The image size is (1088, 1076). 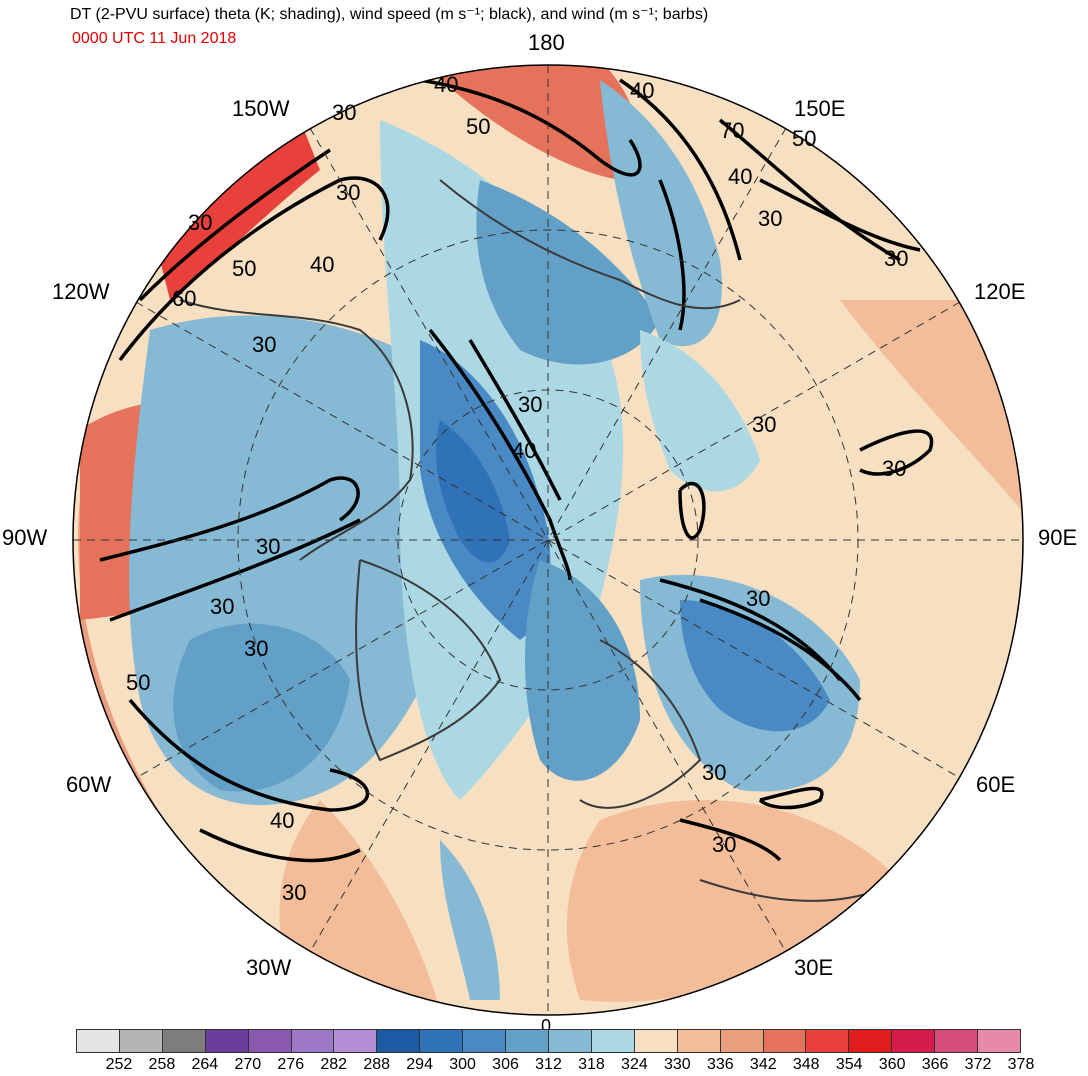 What do you see at coordinates (546, 1026) in the screenshot?
I see `lon-label-0: 0` at bounding box center [546, 1026].